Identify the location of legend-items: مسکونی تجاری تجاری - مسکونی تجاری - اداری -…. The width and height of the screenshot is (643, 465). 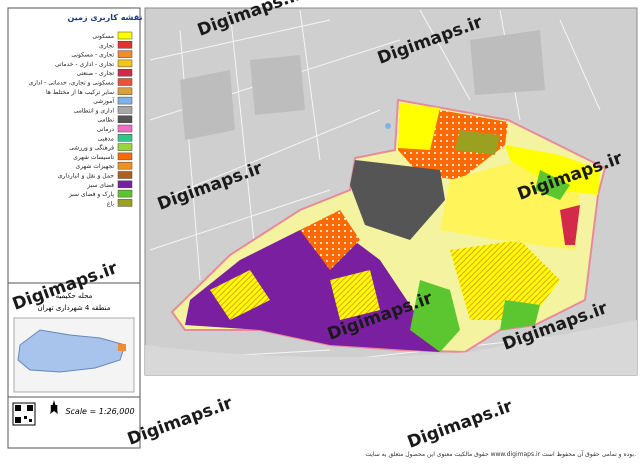
(81, 119).